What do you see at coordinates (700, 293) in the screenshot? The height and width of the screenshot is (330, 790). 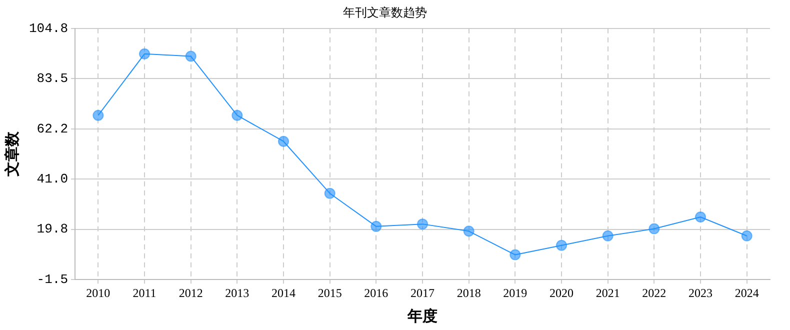 I see `x-tick-label: 2023` at bounding box center [700, 293].